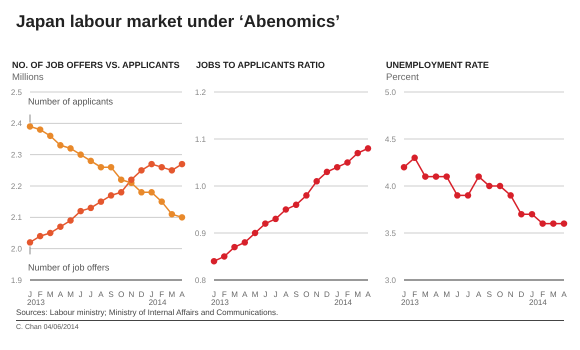 Image resolution: width=580 pixels, height=350 pixels. Describe the element at coordinates (96, 66) in the screenshot. I see `chart-title: NO. OF JOB OFFERS VS. APPLICANTS` at that location.